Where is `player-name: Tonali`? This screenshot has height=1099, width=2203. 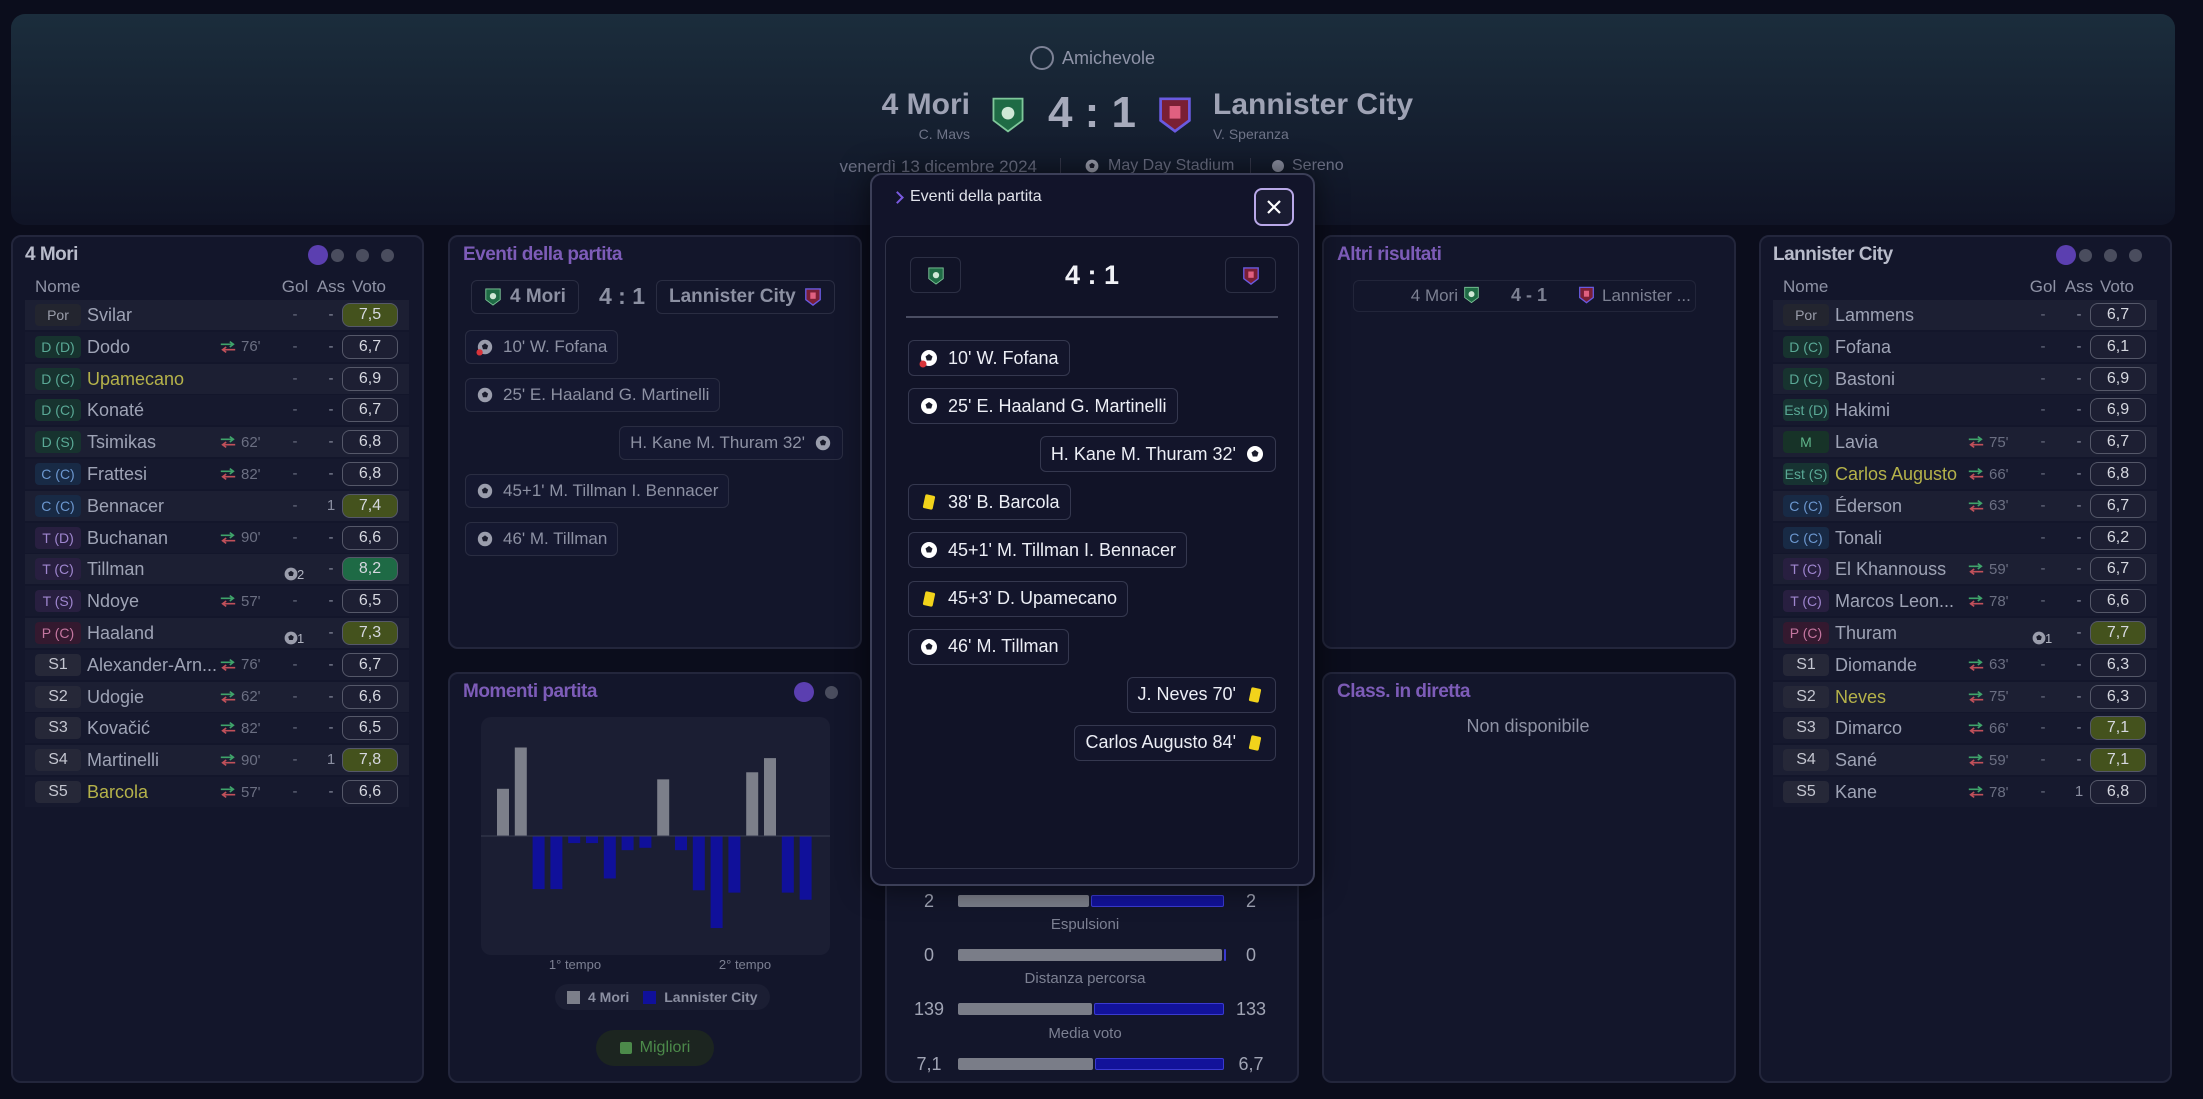
player-name: Tonali is located at coordinates (1859, 537).